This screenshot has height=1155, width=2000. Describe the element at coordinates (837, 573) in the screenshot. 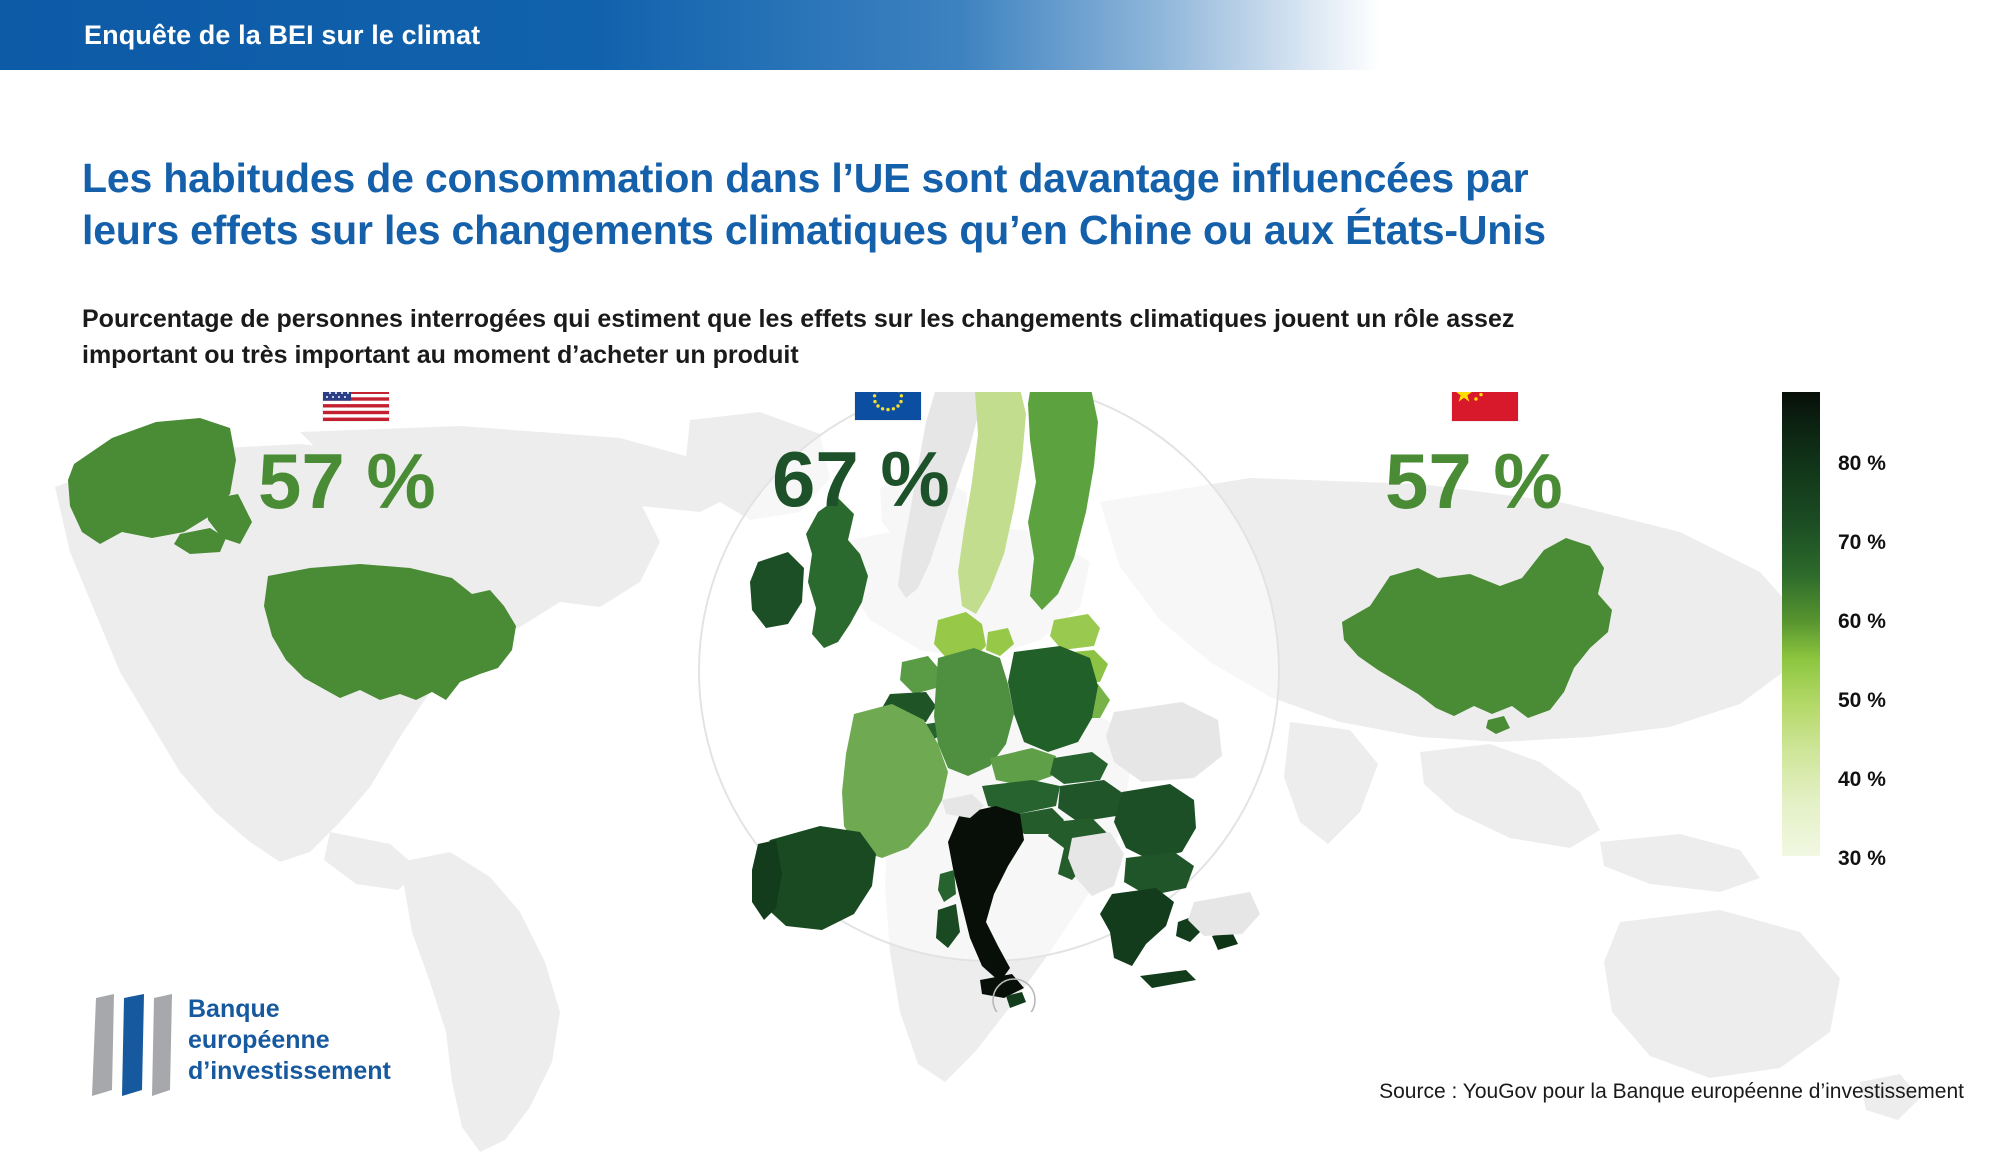

I see `country-united-kingdom` at that location.